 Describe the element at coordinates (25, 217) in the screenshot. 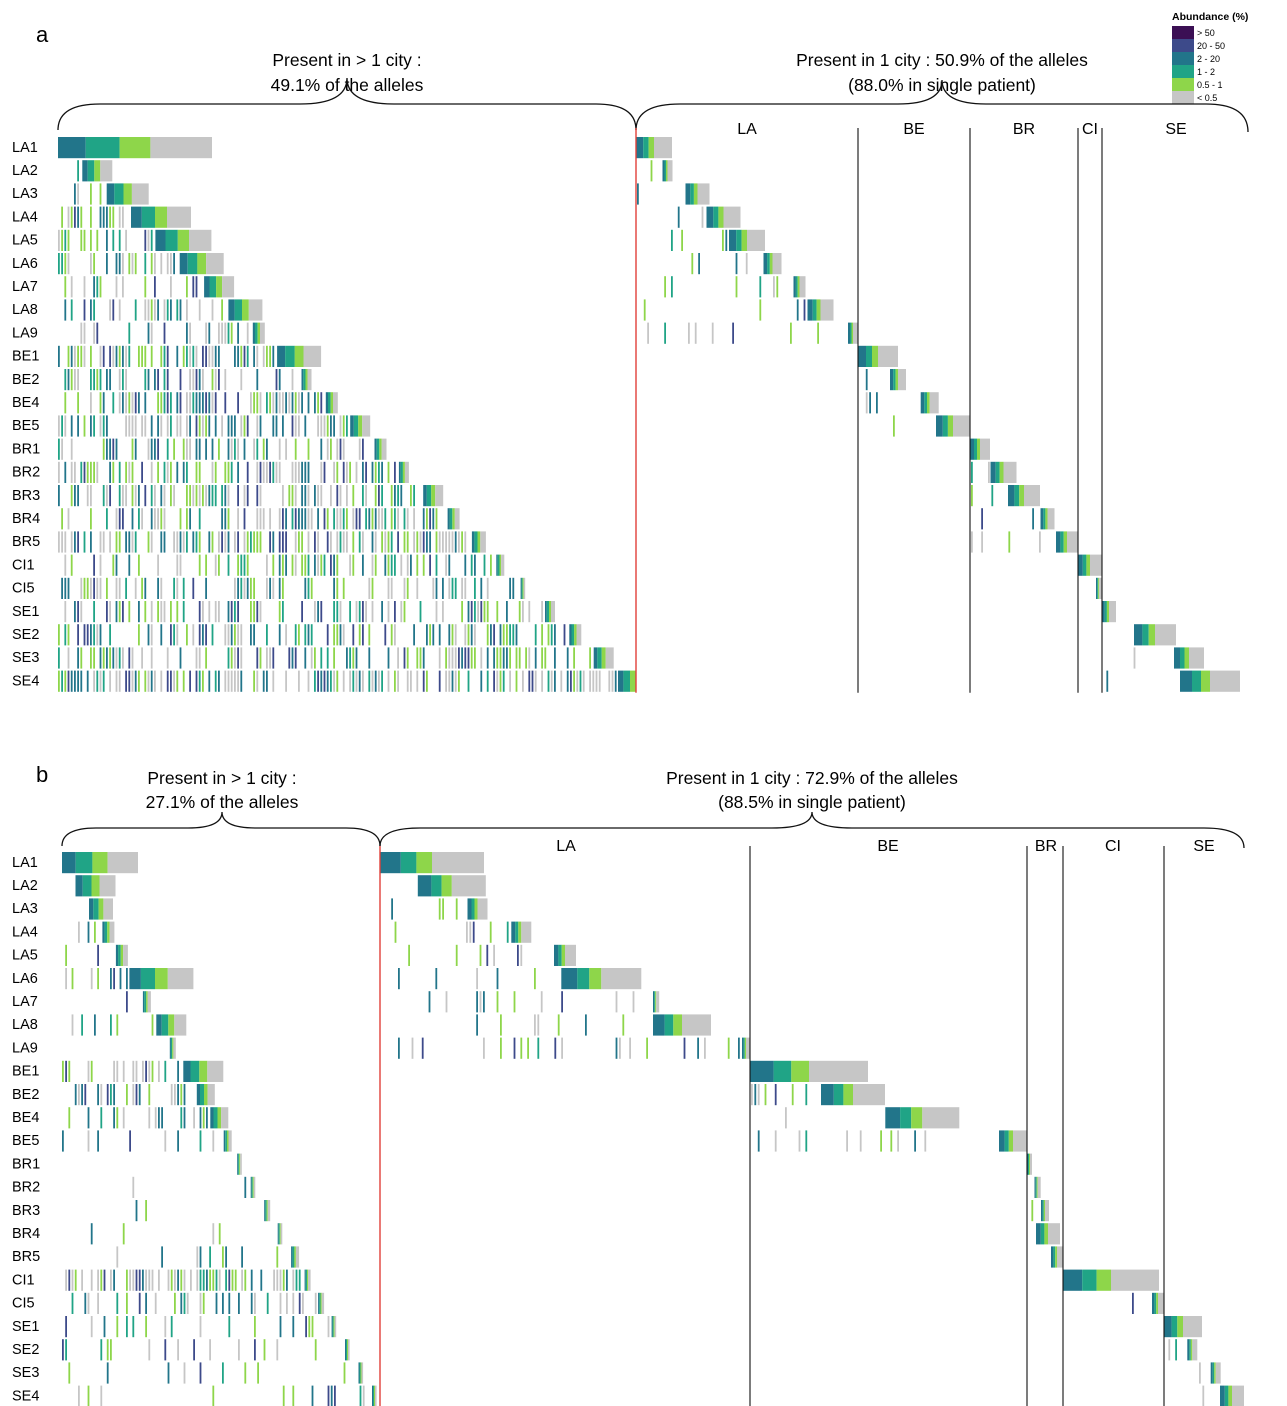

I see `panel-a-row-label: LA4` at that location.